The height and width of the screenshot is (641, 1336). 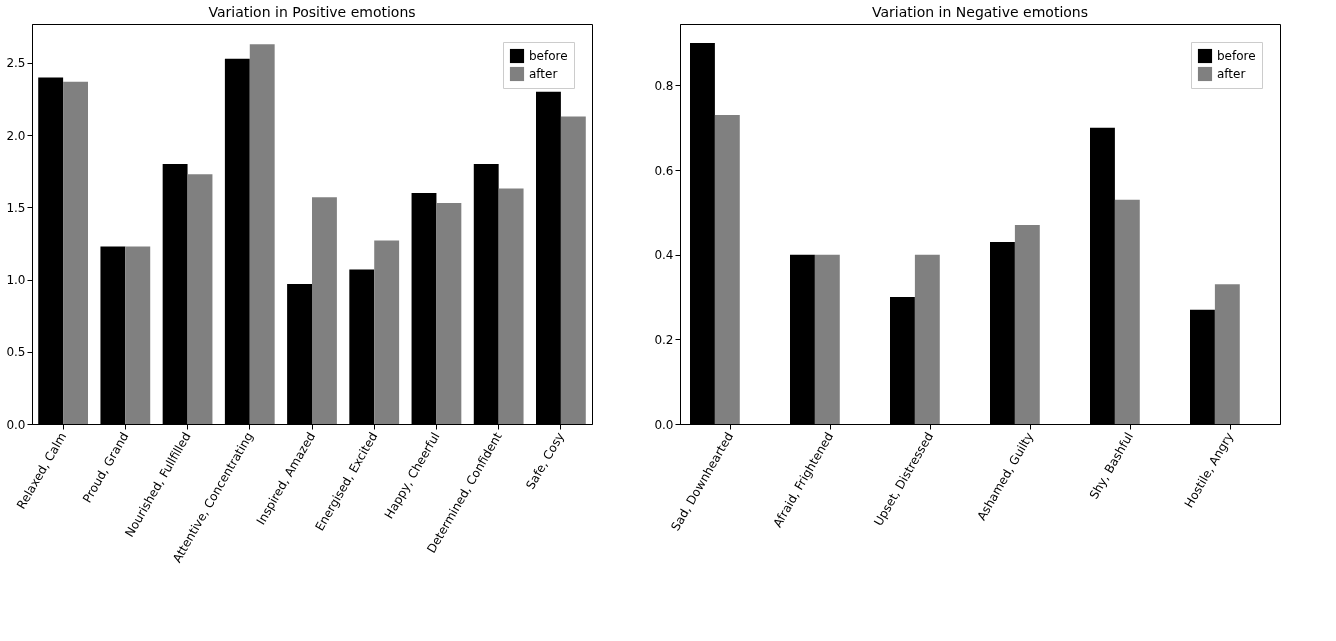 I want to click on y-tick-label: 0.5, so click(x=16, y=352).